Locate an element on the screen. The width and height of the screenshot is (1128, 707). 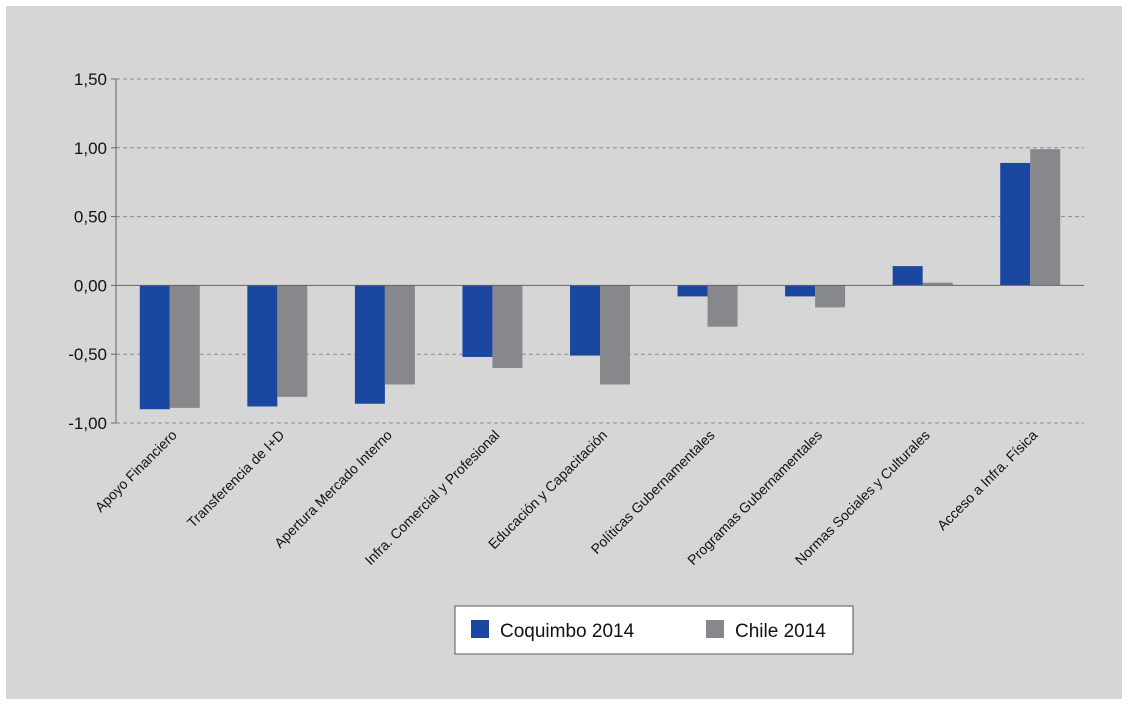
bar-chile-normas-sociales-y-culturales is located at coordinates (937, 284).